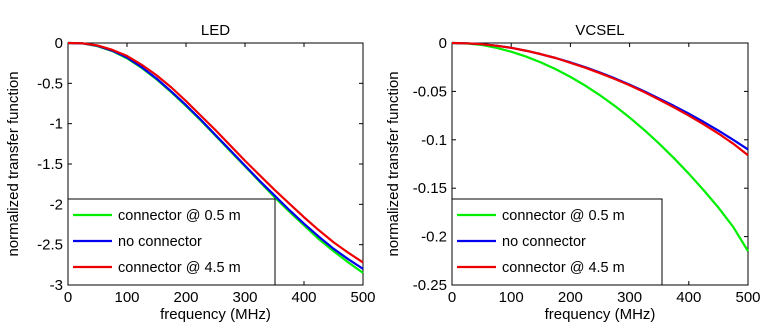 This screenshot has height=329, width=765. Describe the element at coordinates (50, 245) in the screenshot. I see `y-tick-label: -2.5` at that location.